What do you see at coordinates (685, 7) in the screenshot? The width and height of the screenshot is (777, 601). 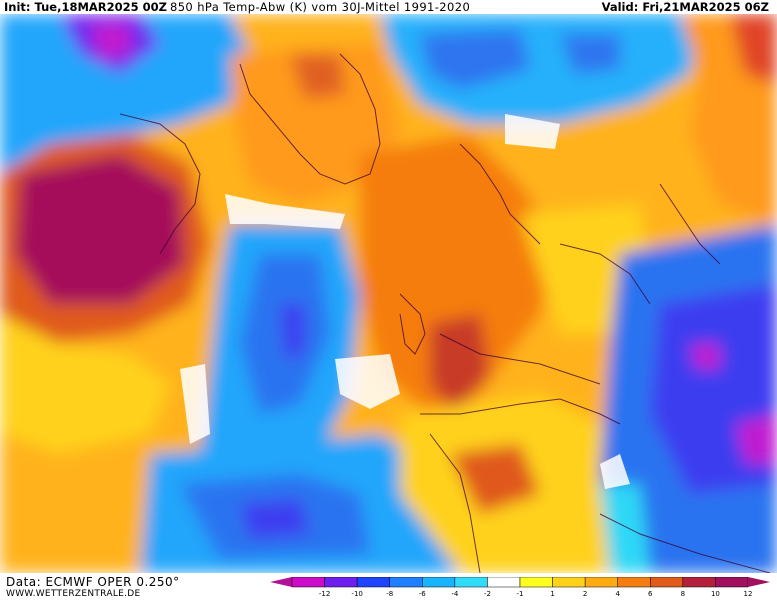 I see `valid-time: Valid: Fri,21MAR2025 06Z` at bounding box center [685, 7].